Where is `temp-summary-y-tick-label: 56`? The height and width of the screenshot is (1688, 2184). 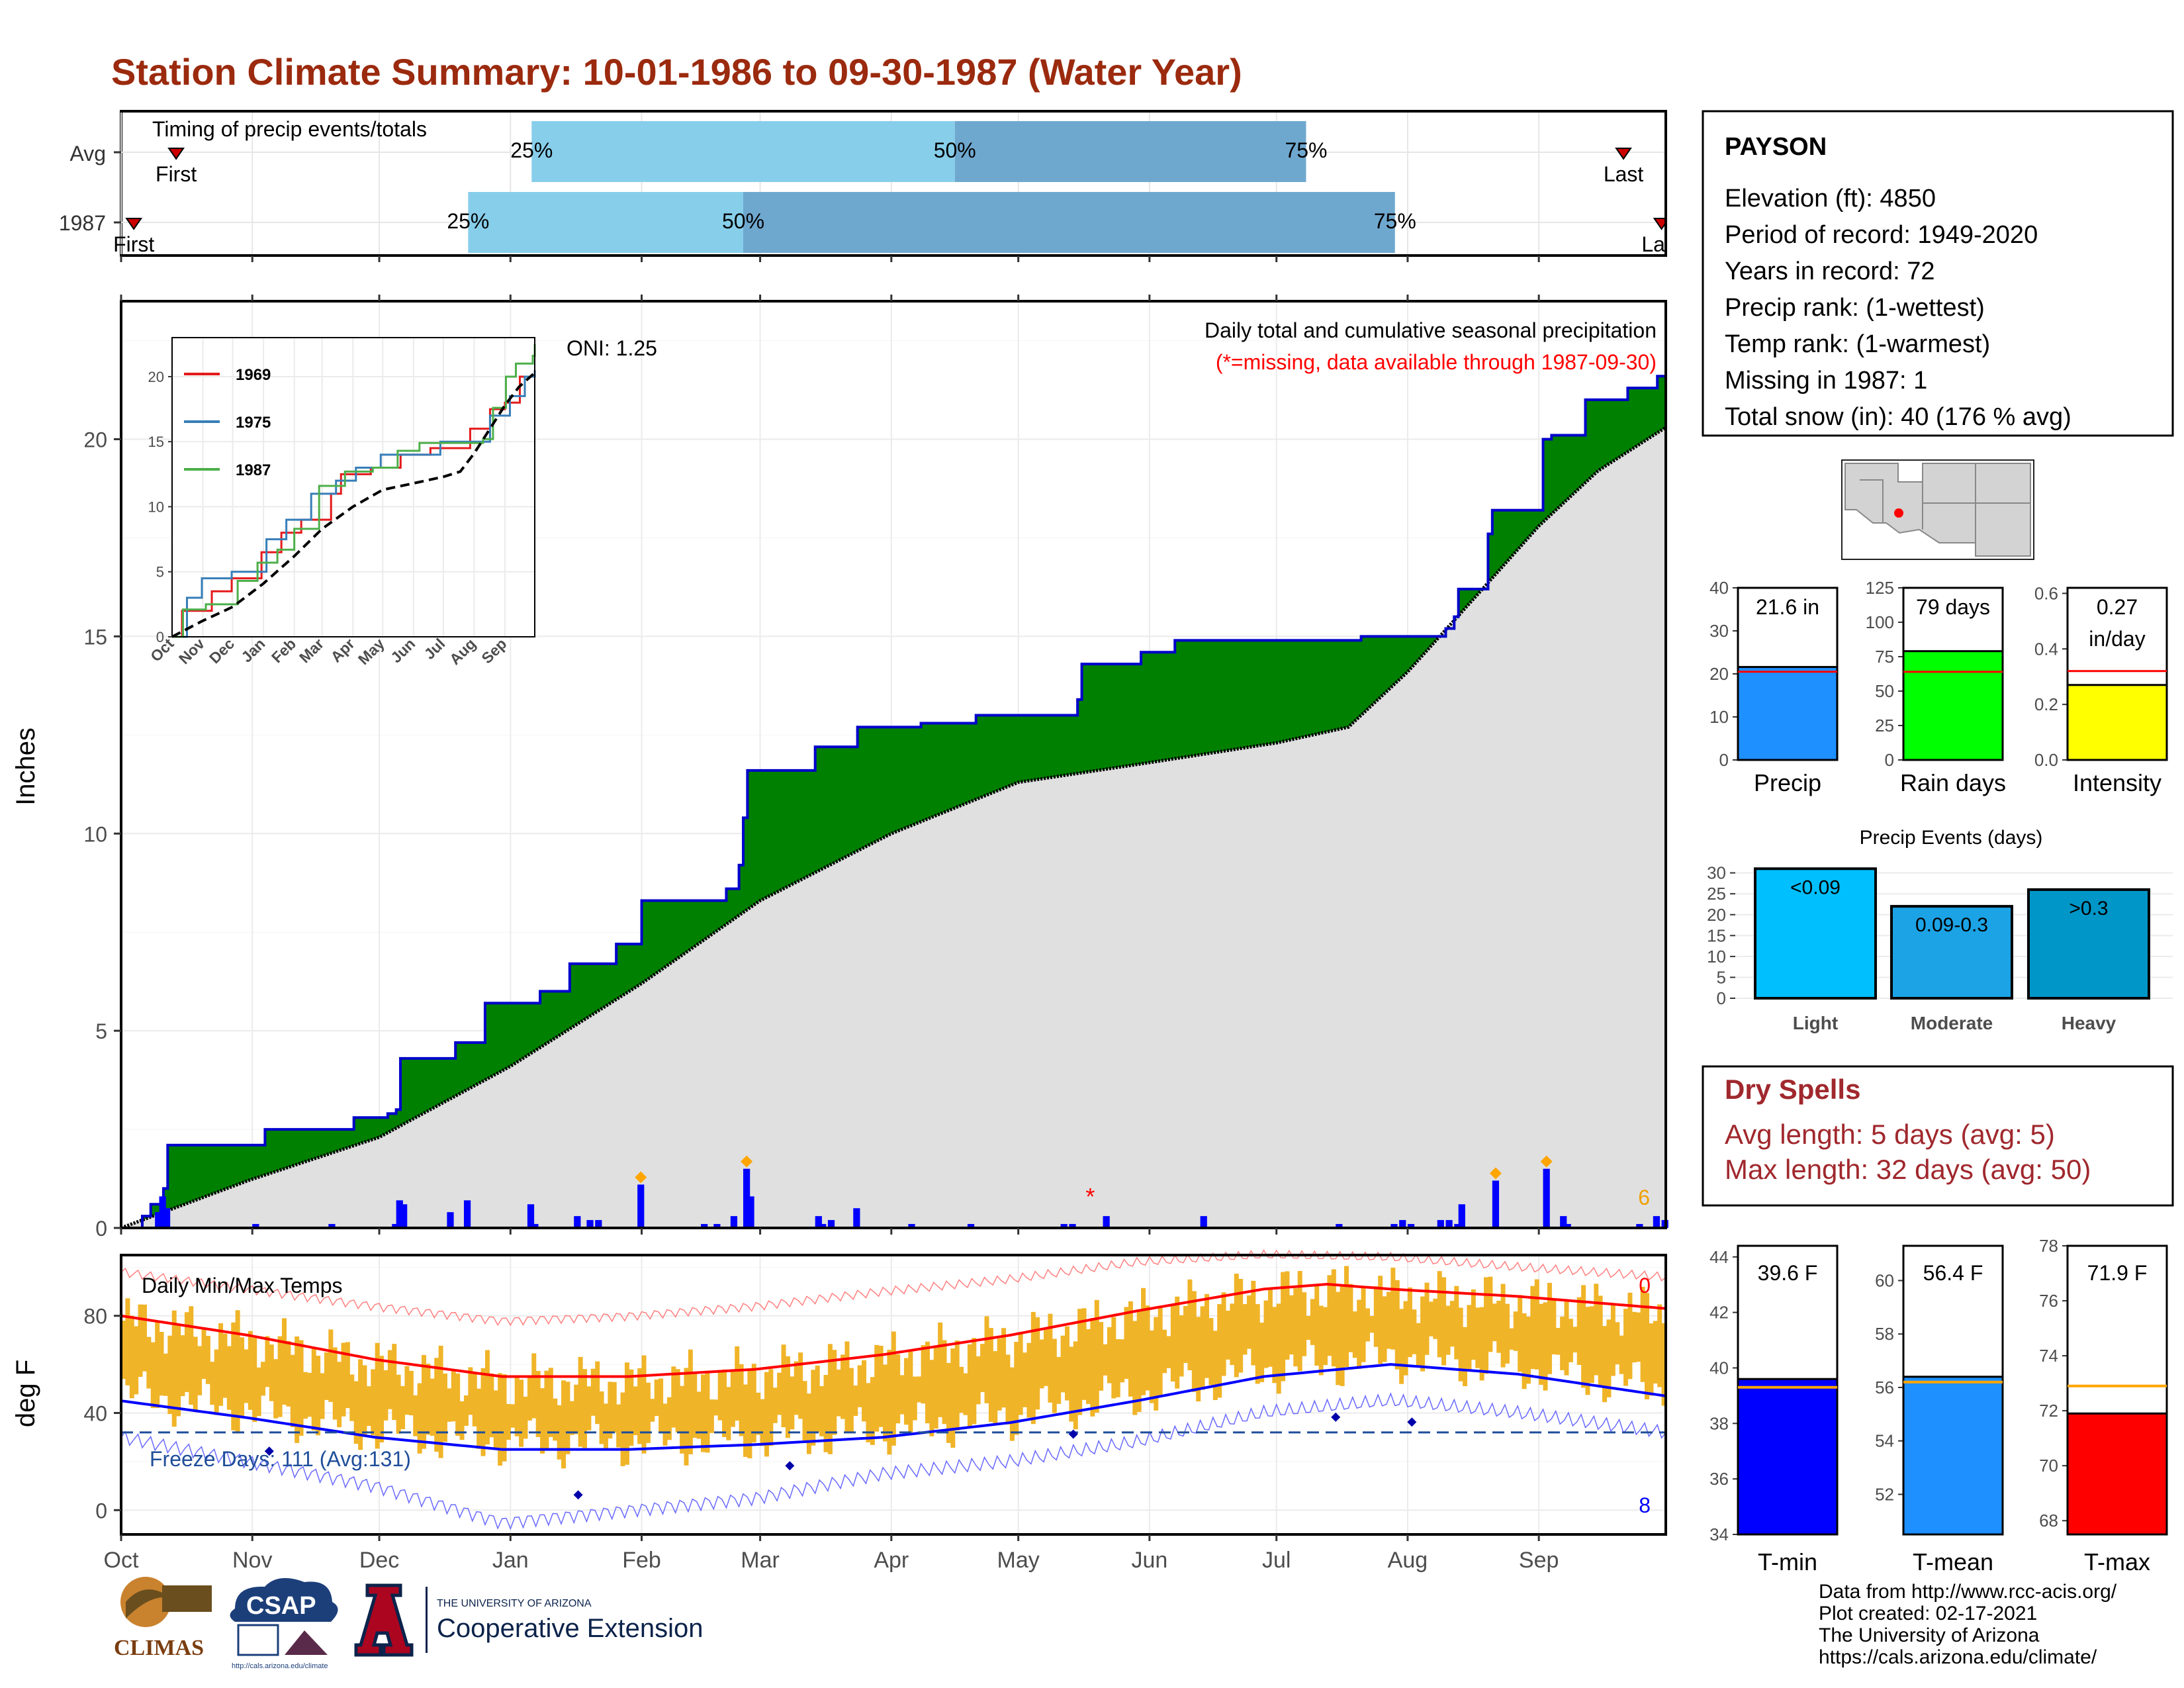
temp-summary-y-tick-label: 56 is located at coordinates (1885, 1387).